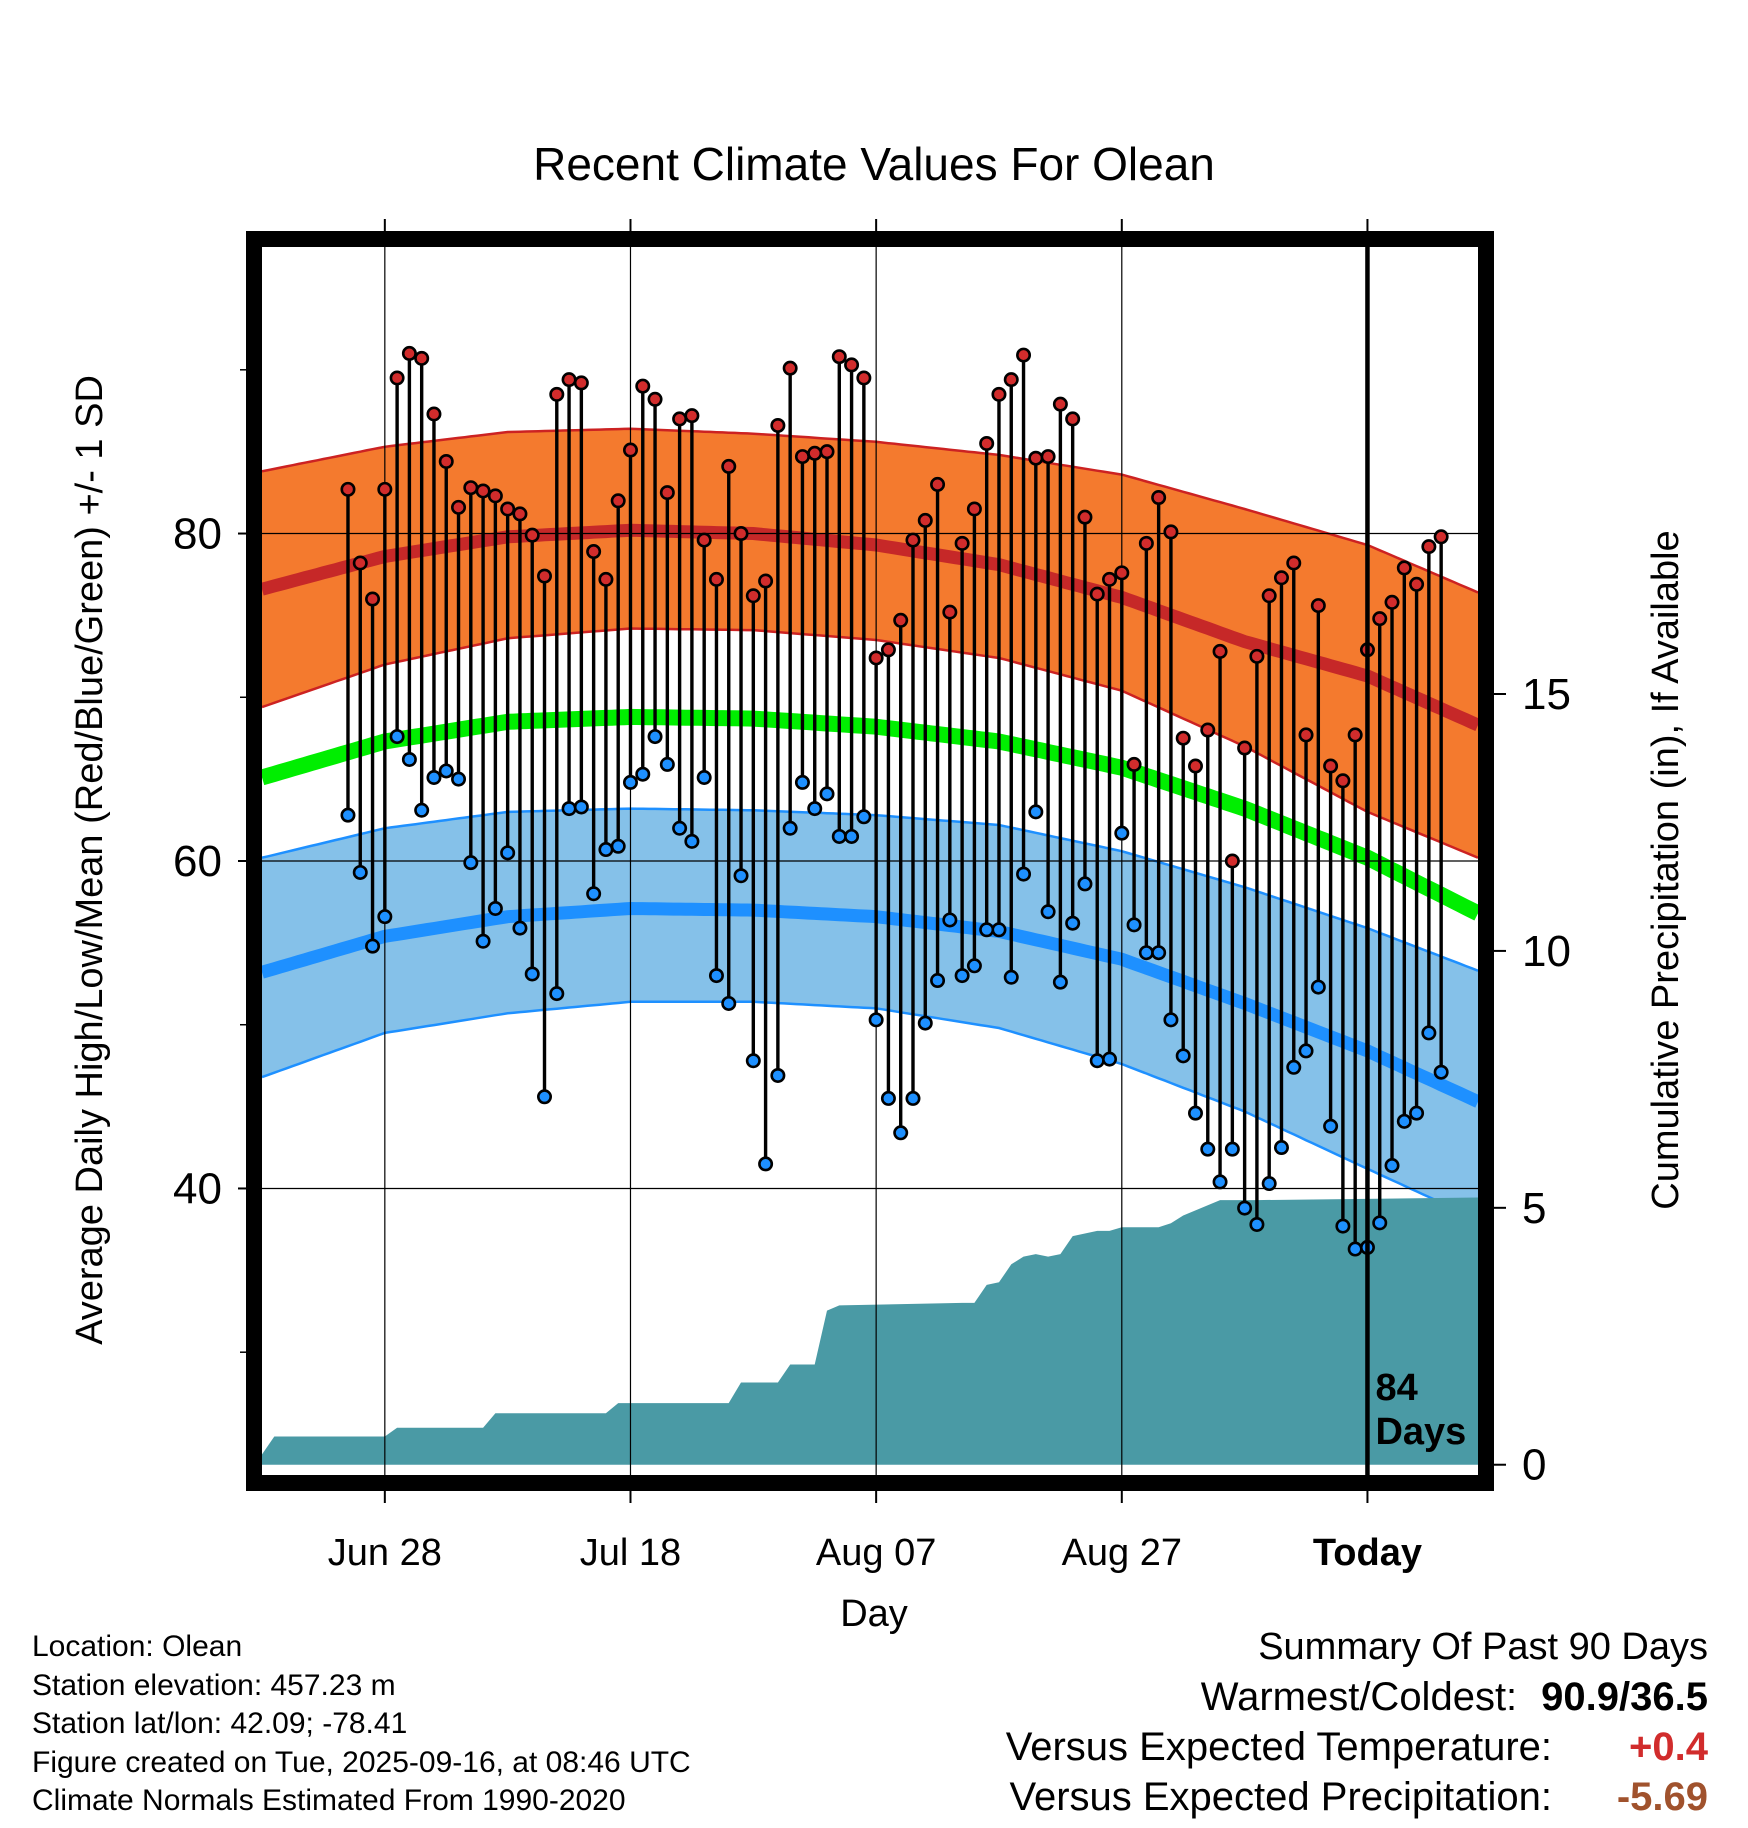  Describe the element at coordinates (1624, 1697) in the screenshot. I see `warmest-coldest-value: 90.9/36.5` at that location.